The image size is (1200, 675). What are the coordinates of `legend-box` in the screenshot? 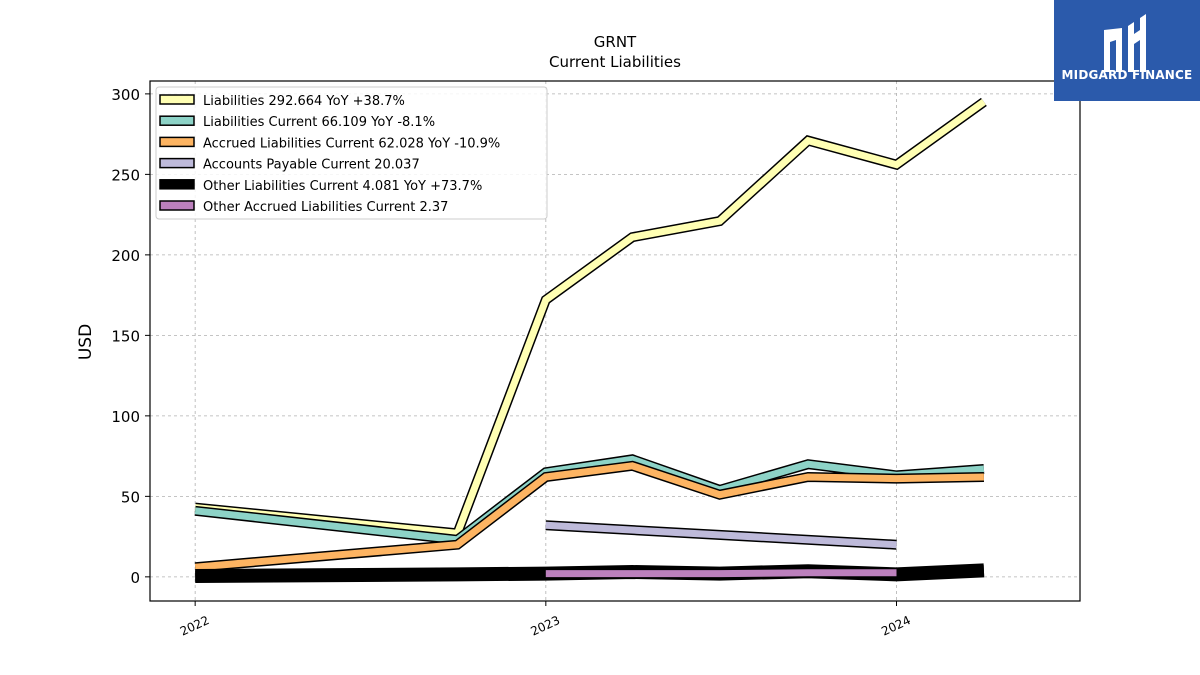 It's located at (351, 153).